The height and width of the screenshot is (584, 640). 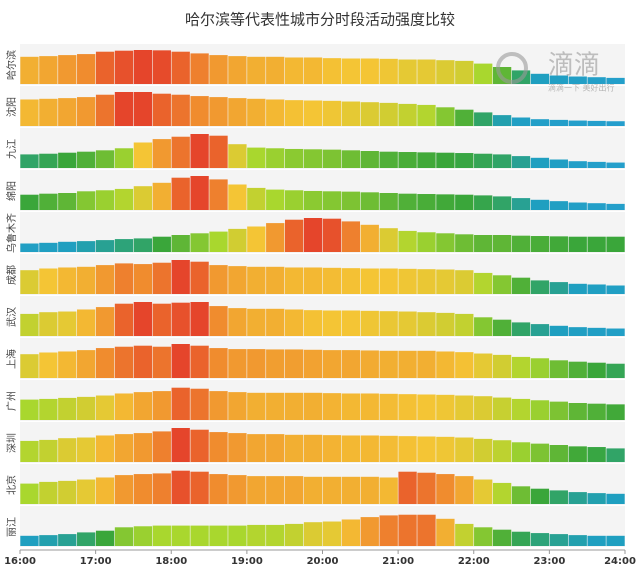 I want to click on watermark-brand: 滴滴, so click(x=574, y=66).